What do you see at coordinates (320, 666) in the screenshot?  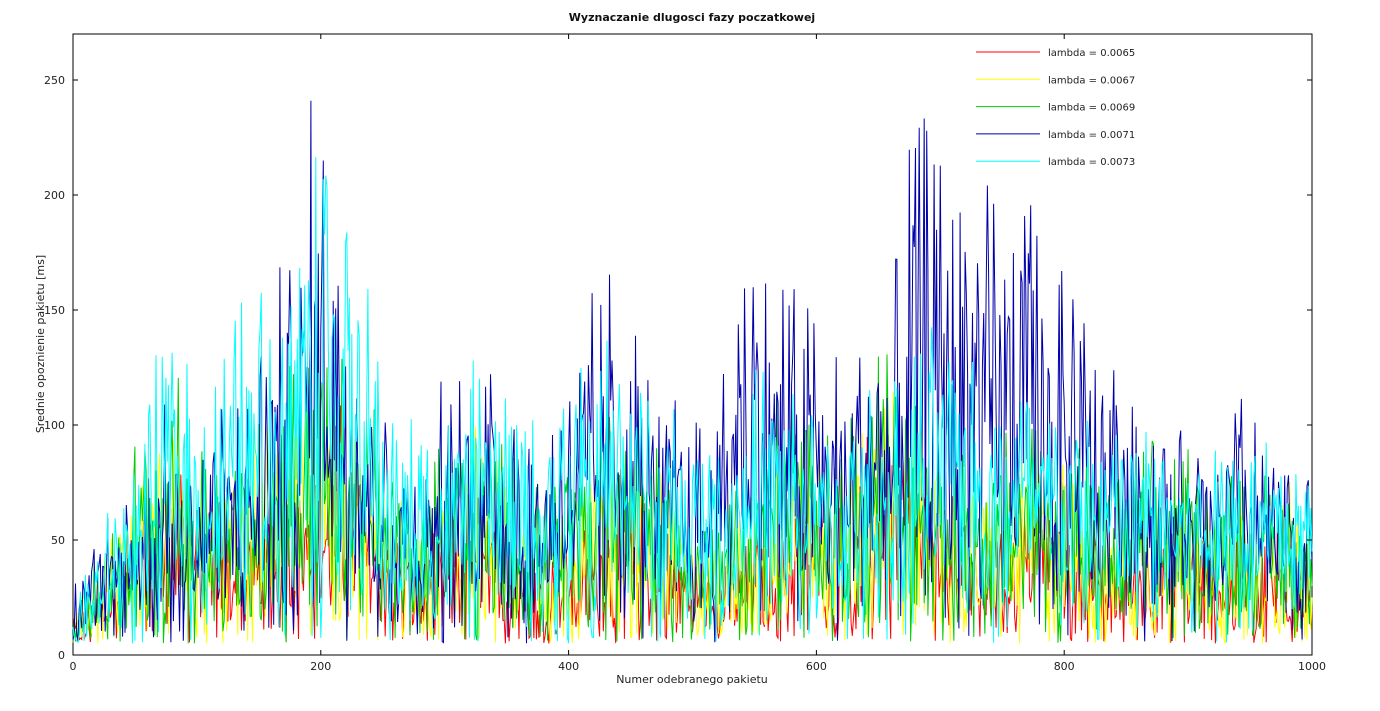 I see `x-tick-label: 200` at bounding box center [320, 666].